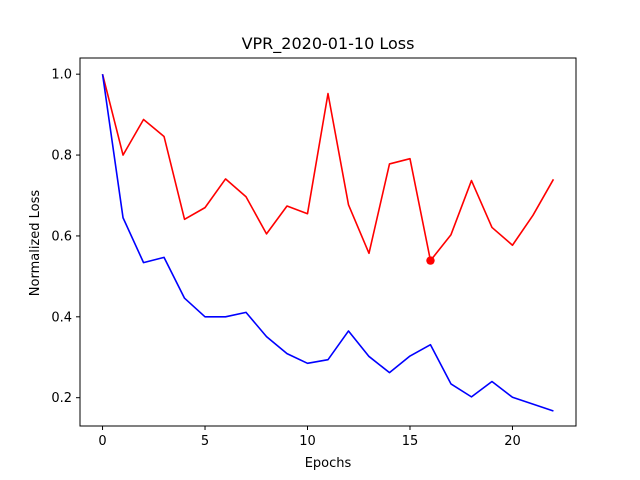 Image resolution: width=640 pixels, height=480 pixels. I want to click on x-tick-label: 5, so click(205, 441).